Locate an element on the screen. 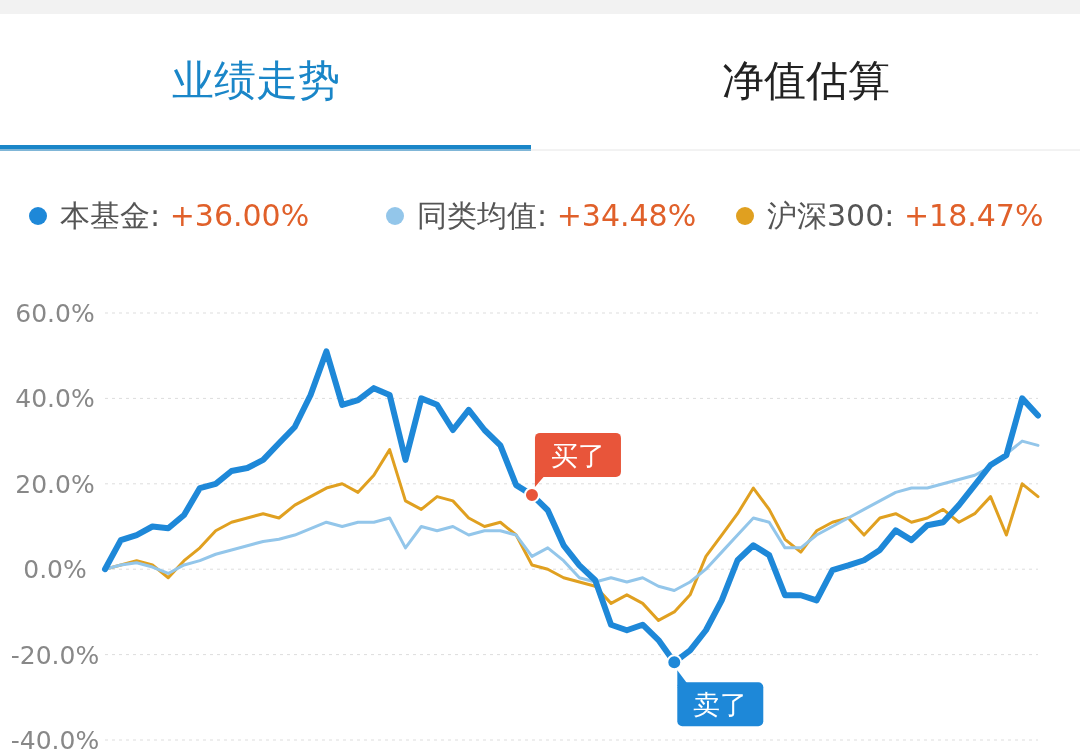 The height and width of the screenshot is (753, 1080). y-tick-label: -20.0% is located at coordinates (55, 655).